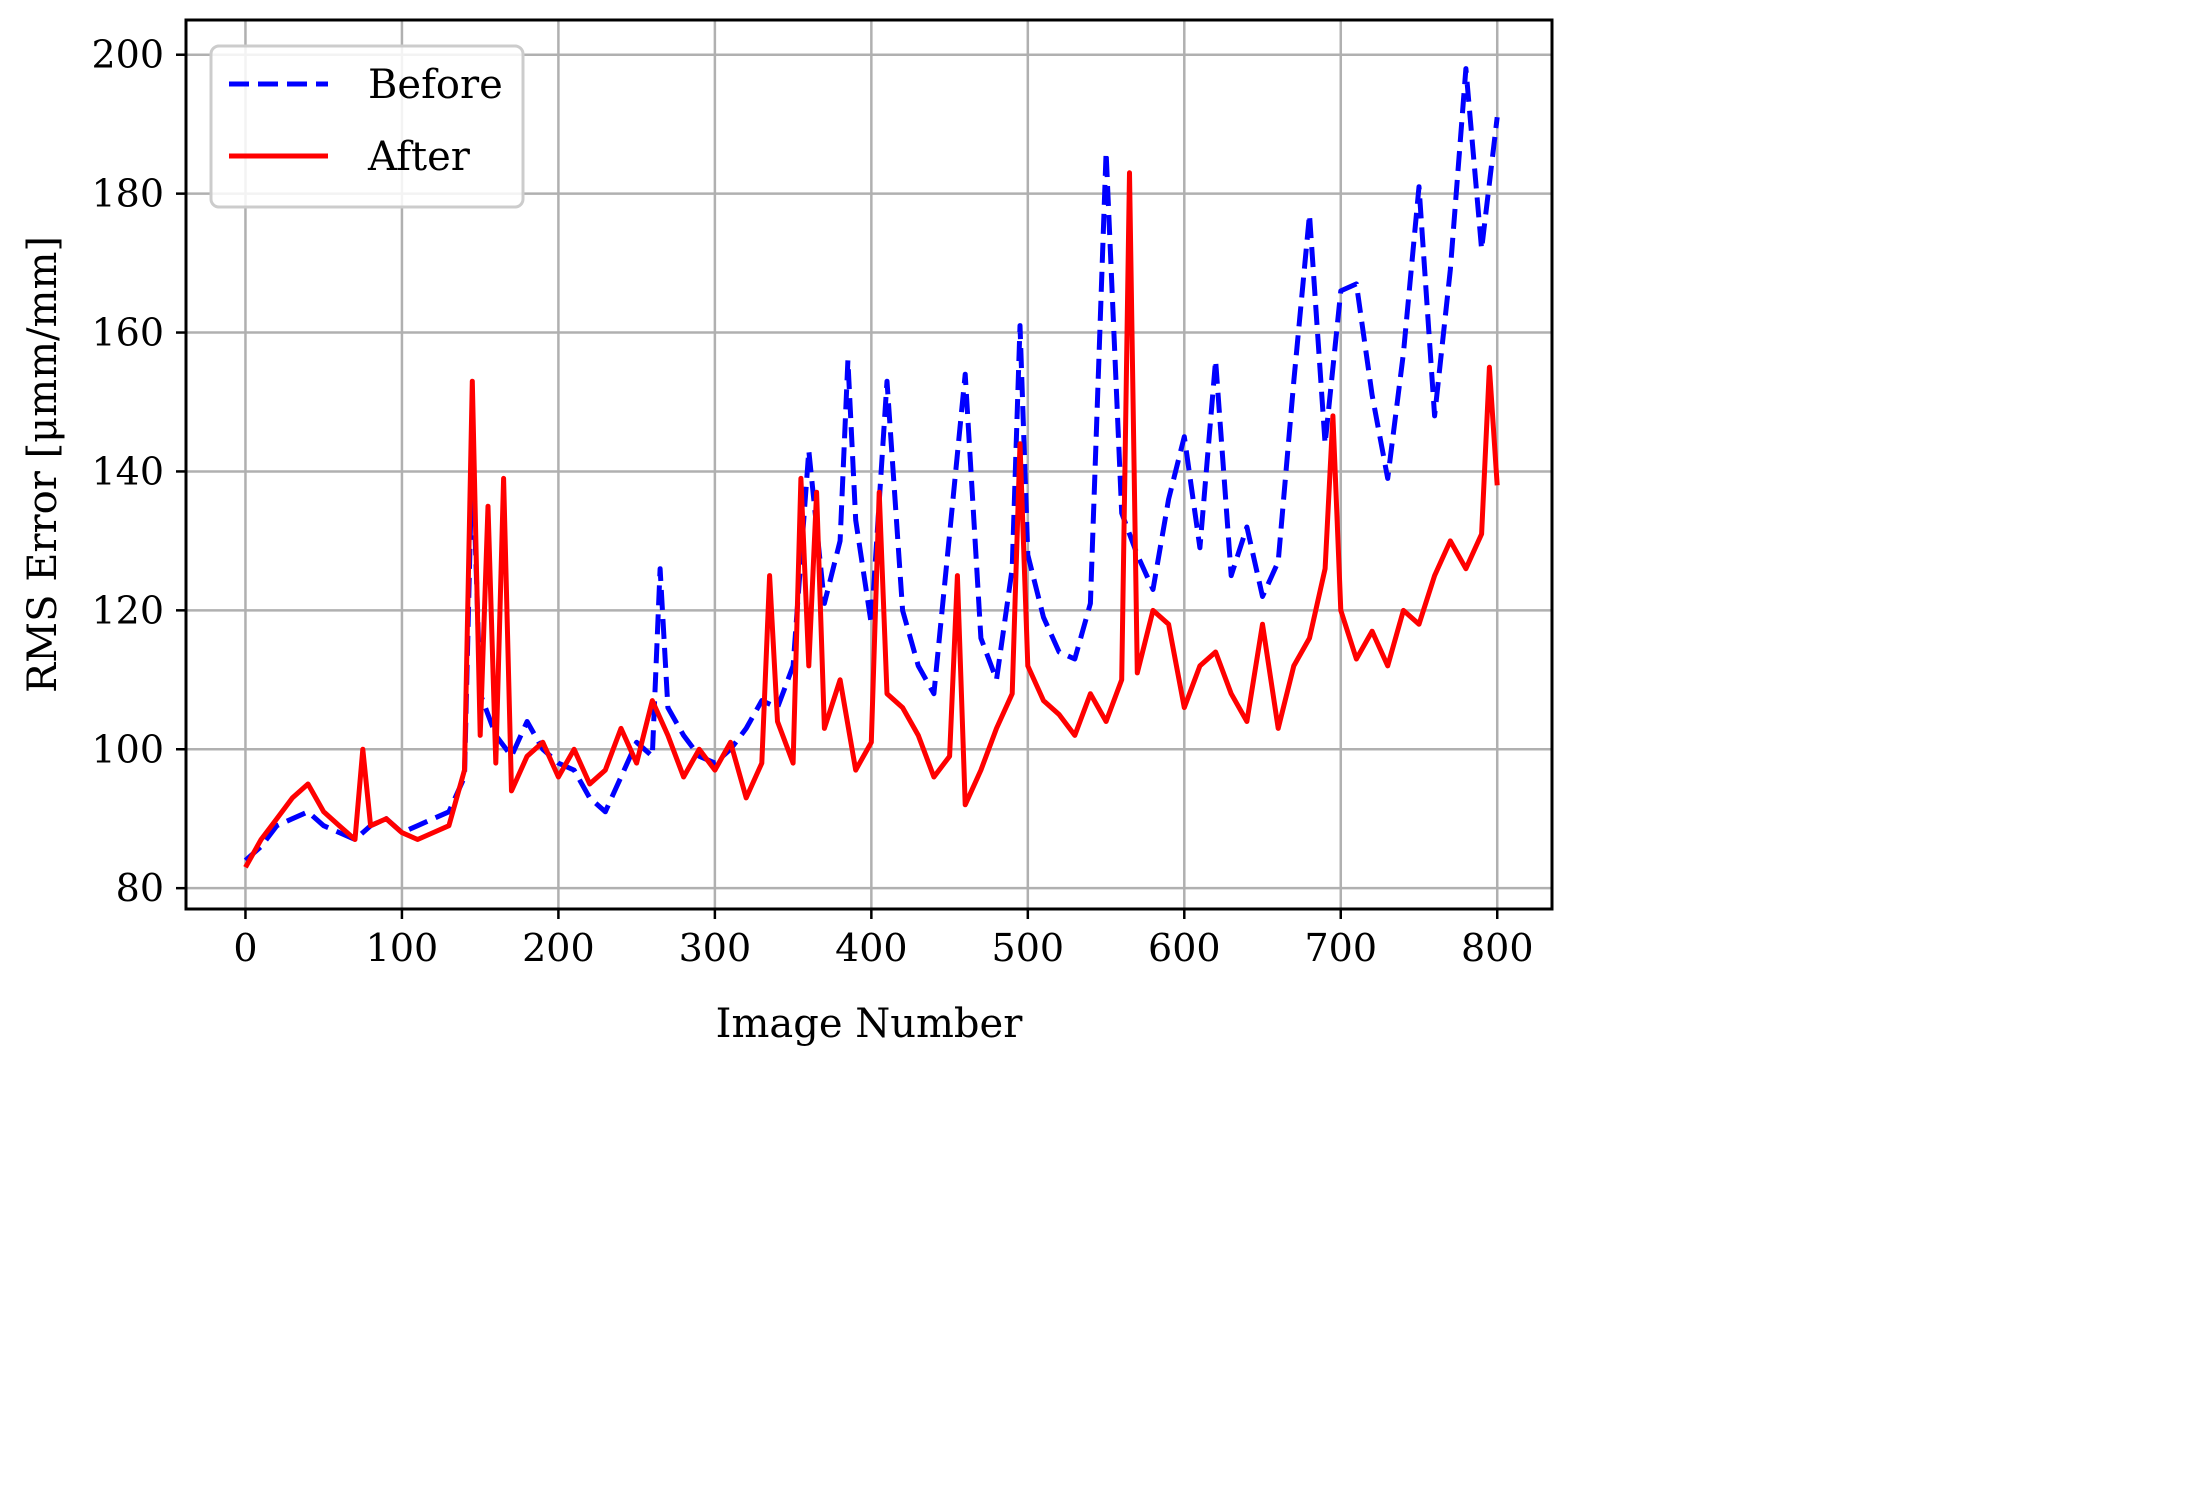 The image size is (2207, 1504). I want to click on x-tick-label: 200, so click(558, 948).